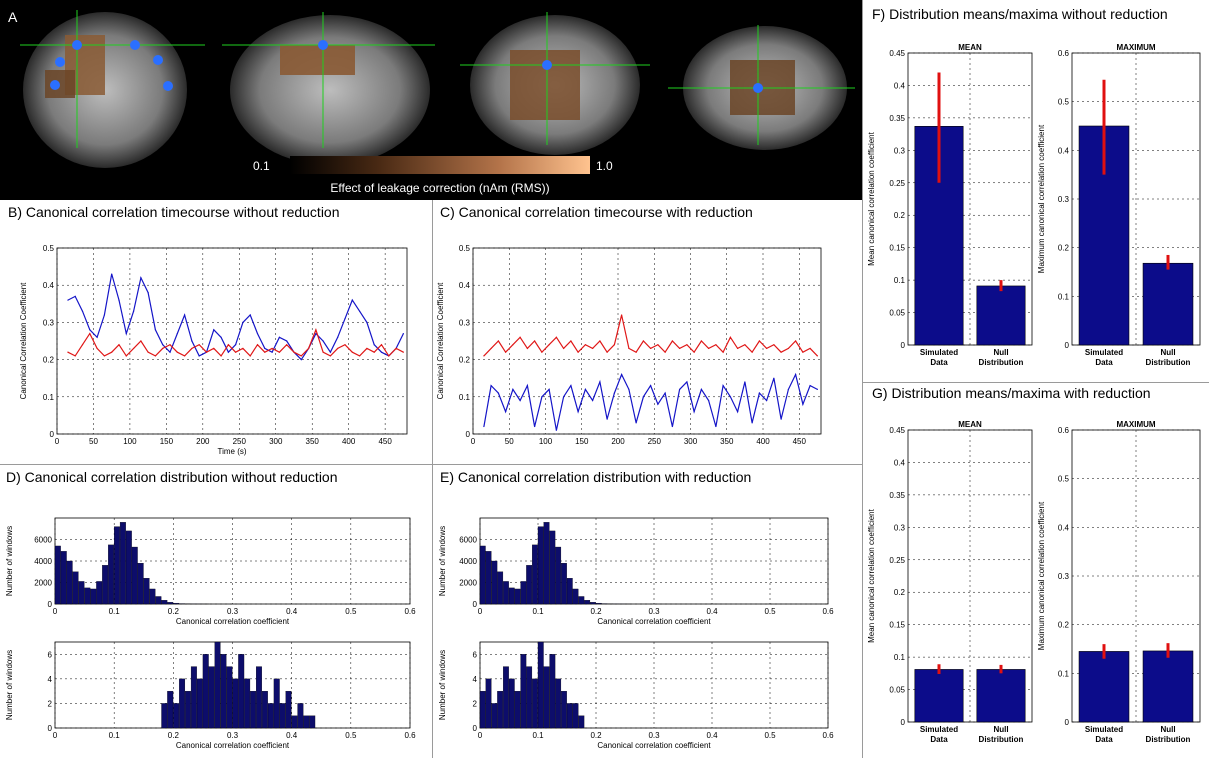 The width and height of the screenshot is (1209, 758). Describe the element at coordinates (276, 441) in the screenshot. I see `x-tick-label: 300` at that location.